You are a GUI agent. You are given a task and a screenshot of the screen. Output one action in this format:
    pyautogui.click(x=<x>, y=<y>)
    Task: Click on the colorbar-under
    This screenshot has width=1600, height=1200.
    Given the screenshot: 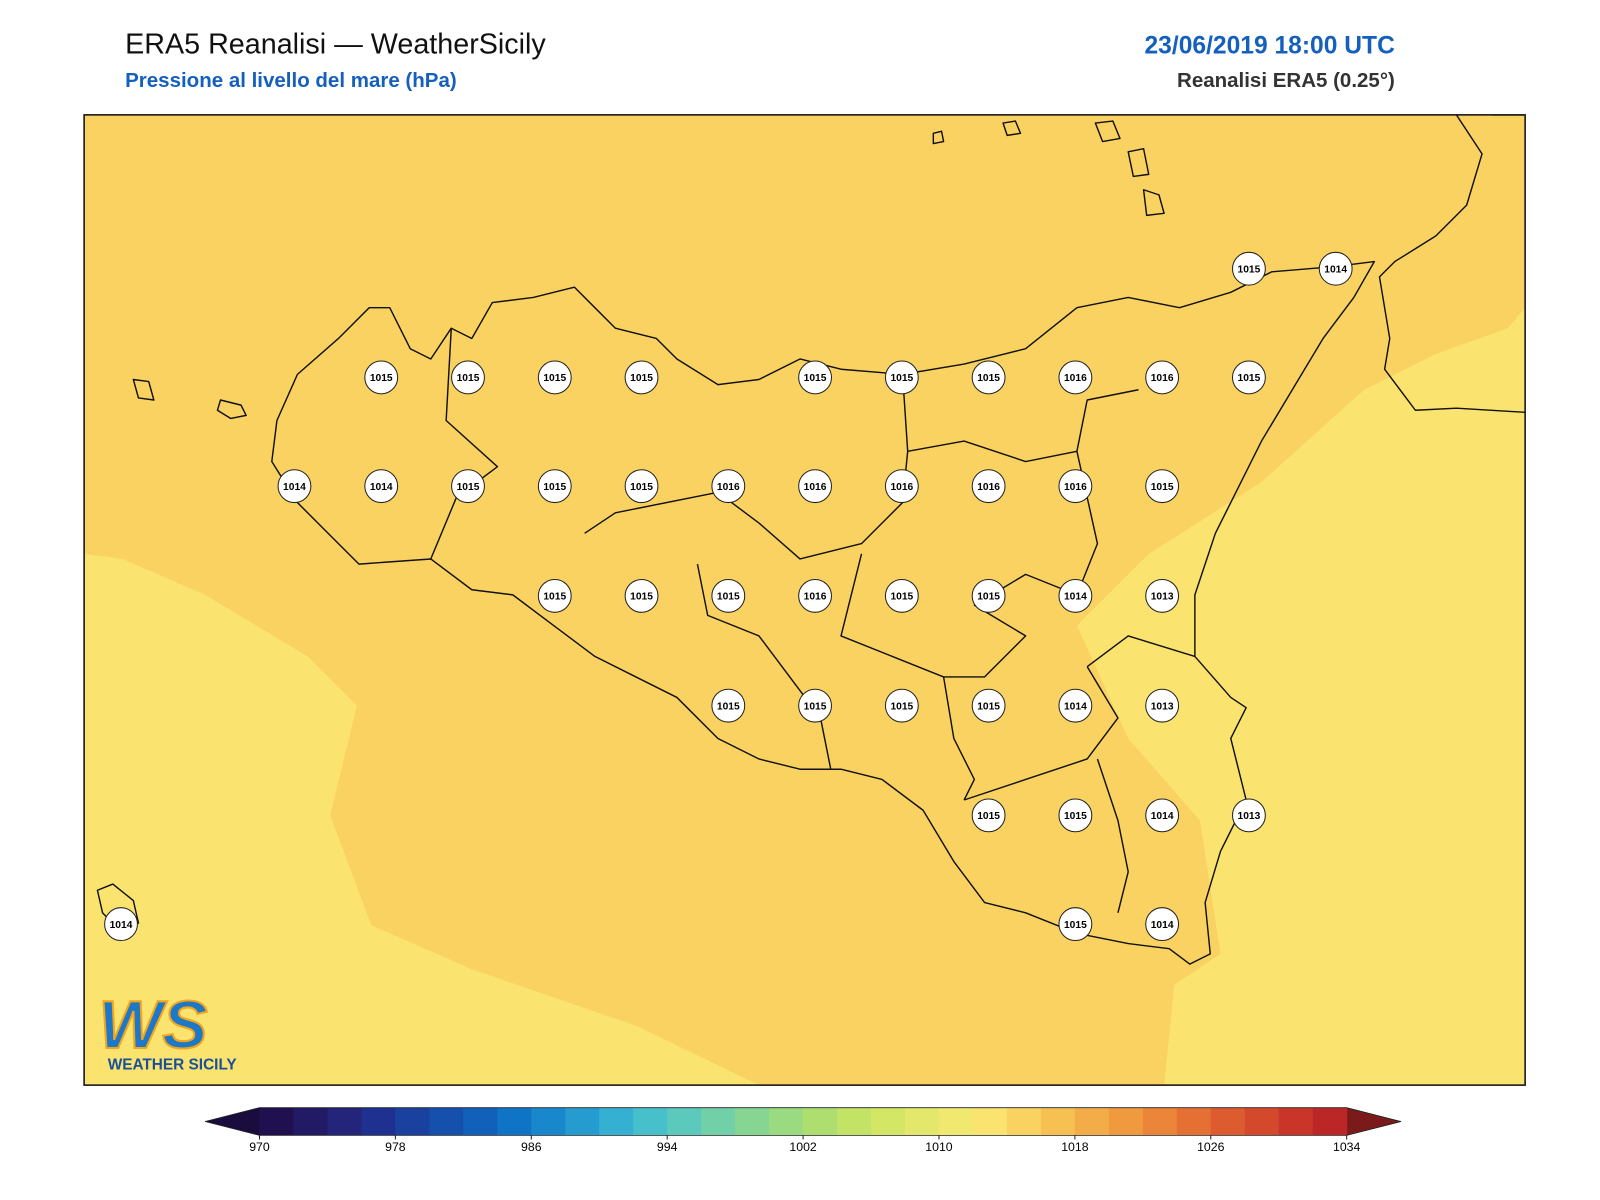 What is the action you would take?
    pyautogui.click(x=232, y=1121)
    